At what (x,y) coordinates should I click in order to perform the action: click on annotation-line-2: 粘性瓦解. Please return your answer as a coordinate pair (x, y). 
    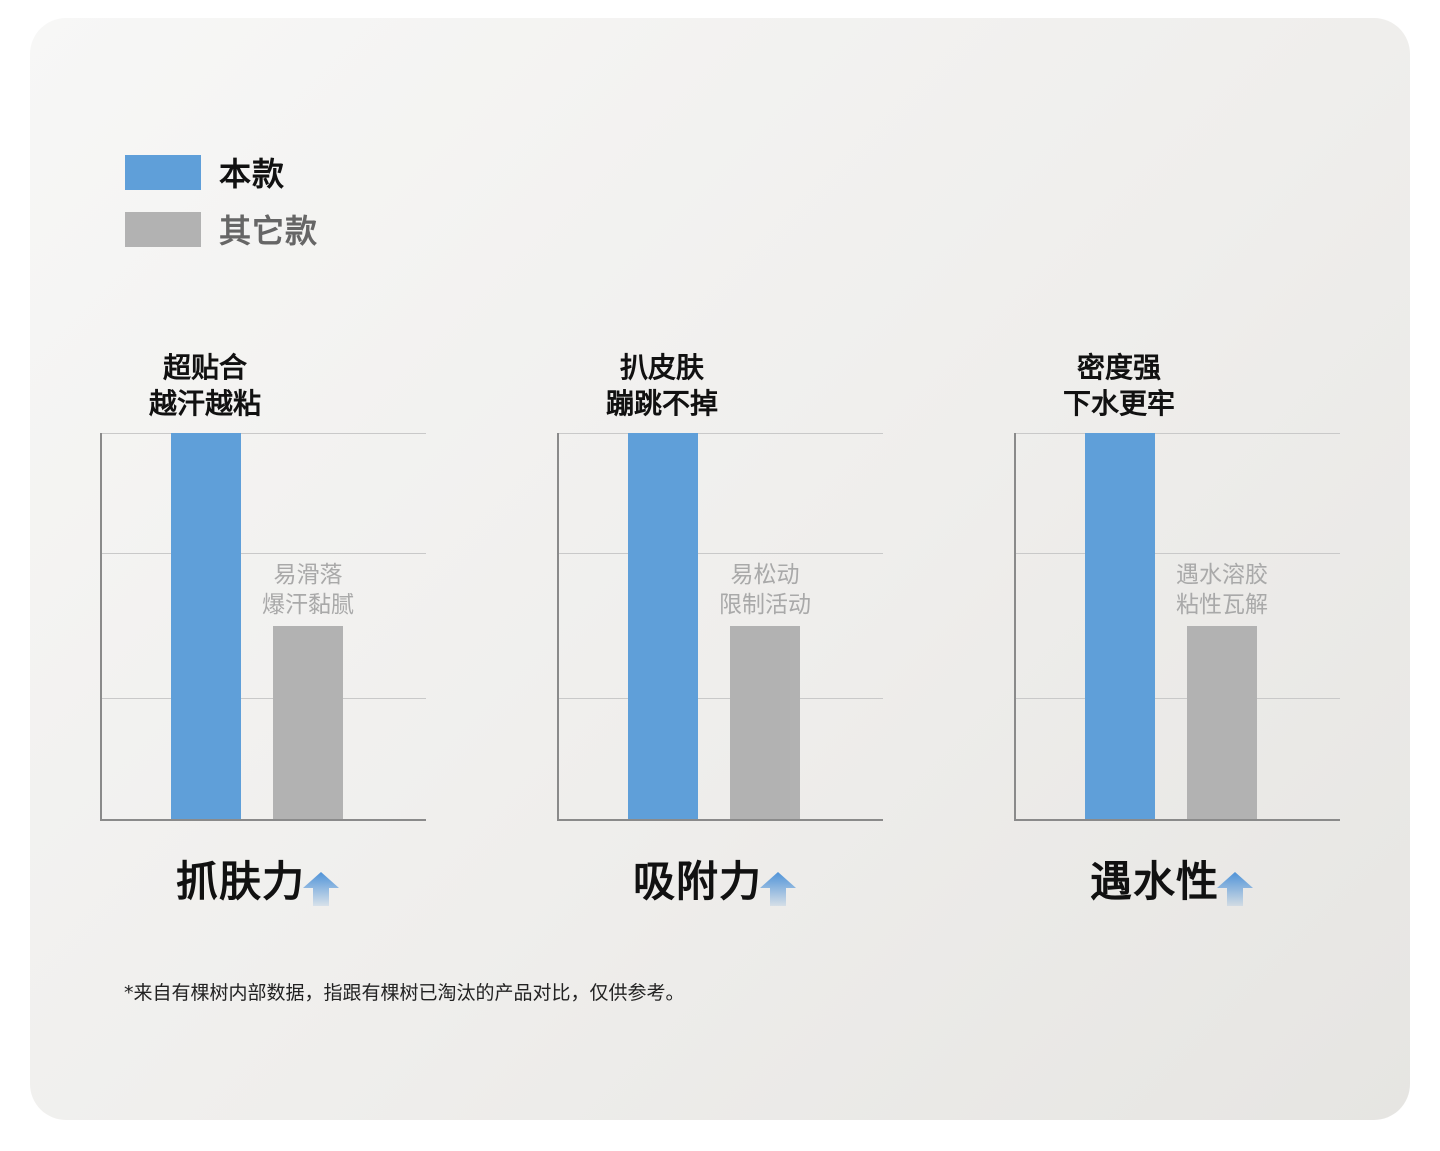
    Looking at the image, I should click on (1222, 605).